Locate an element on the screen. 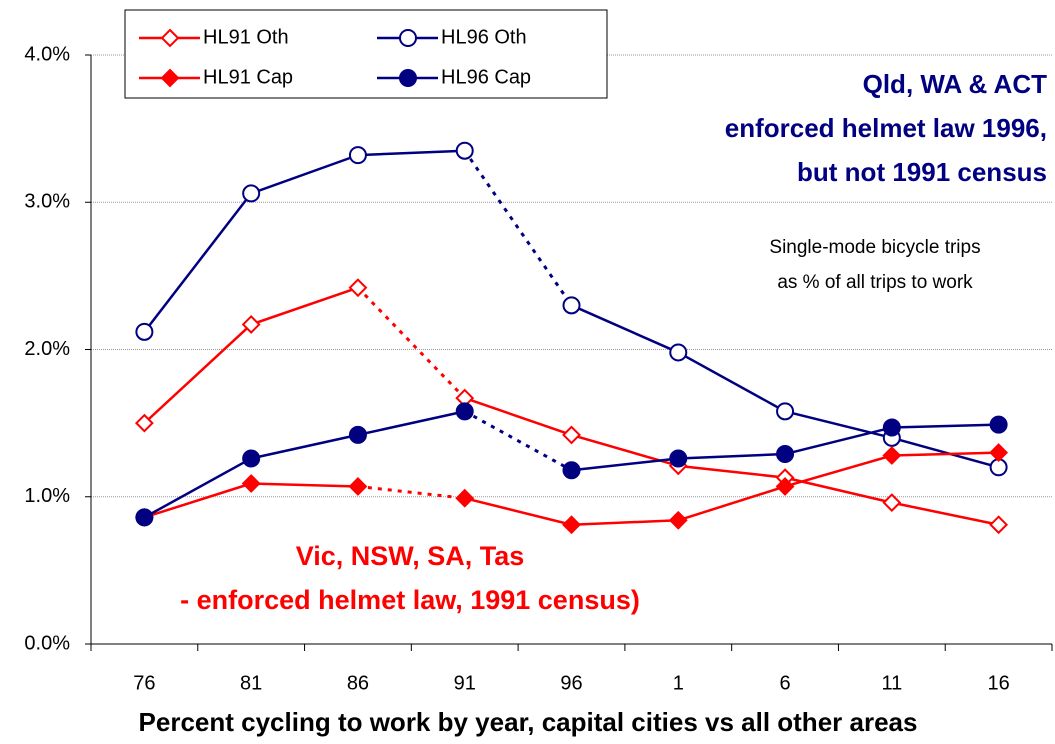 The height and width of the screenshot is (744, 1055). y-tick-label: 4.0% is located at coordinates (47, 54).